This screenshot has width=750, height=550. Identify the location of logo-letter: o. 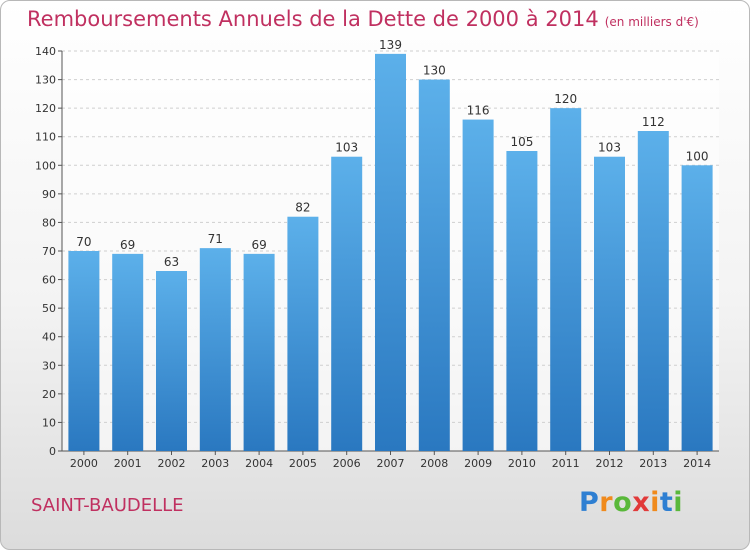
(623, 502).